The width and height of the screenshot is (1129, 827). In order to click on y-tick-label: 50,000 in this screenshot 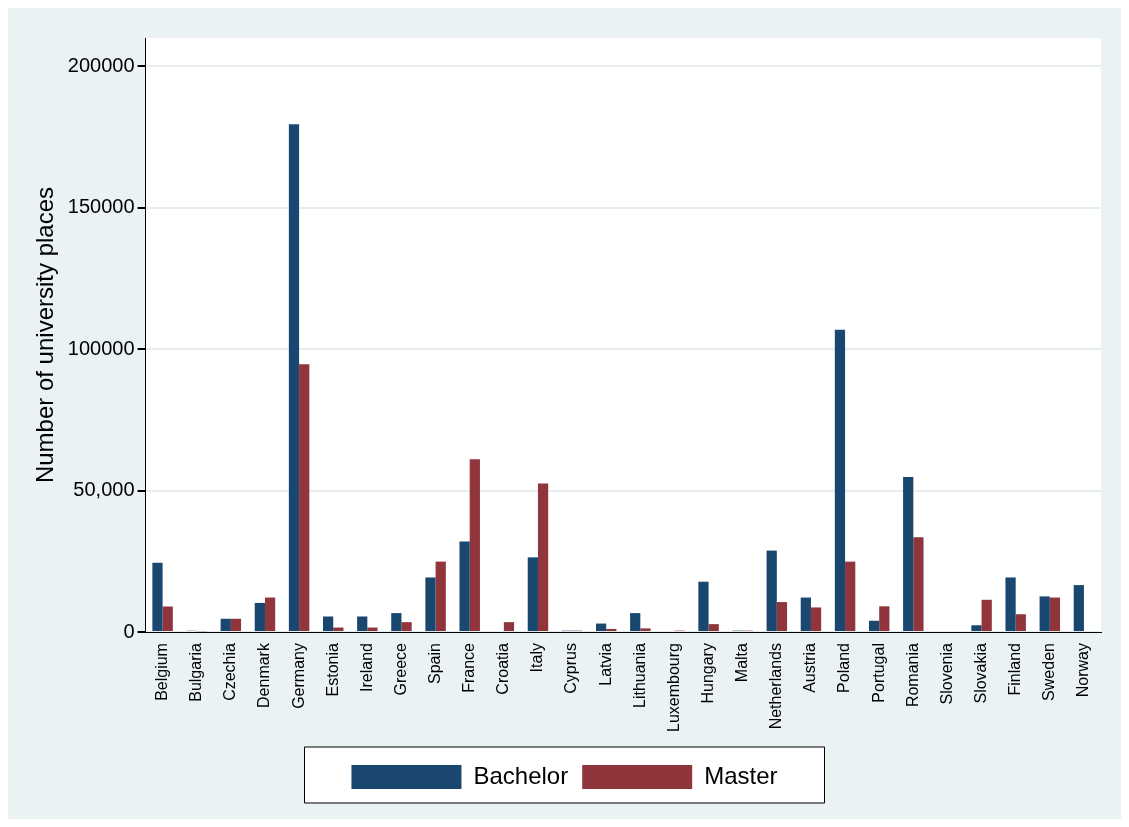, I will do `click(104, 489)`.